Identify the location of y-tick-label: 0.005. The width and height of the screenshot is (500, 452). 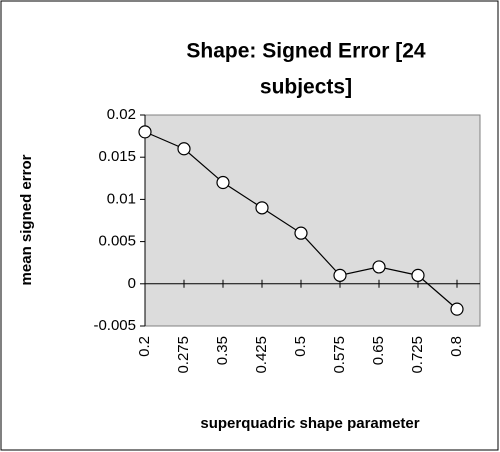
(117, 241).